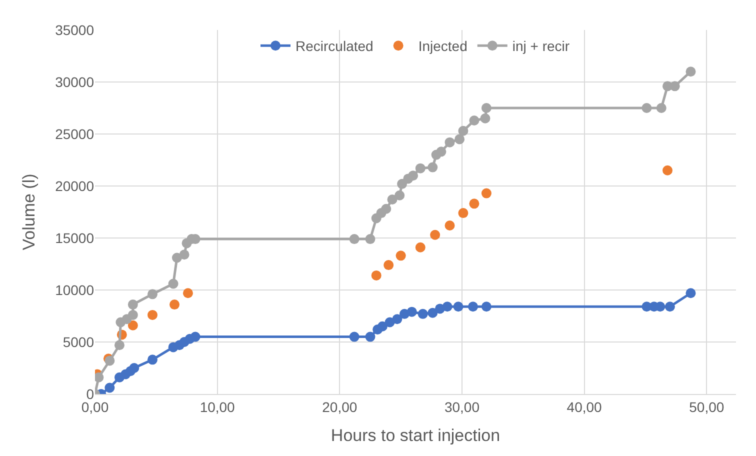 The height and width of the screenshot is (456, 756). What do you see at coordinates (340, 406) in the screenshot?
I see `x-tick-label: 20,00` at bounding box center [340, 406].